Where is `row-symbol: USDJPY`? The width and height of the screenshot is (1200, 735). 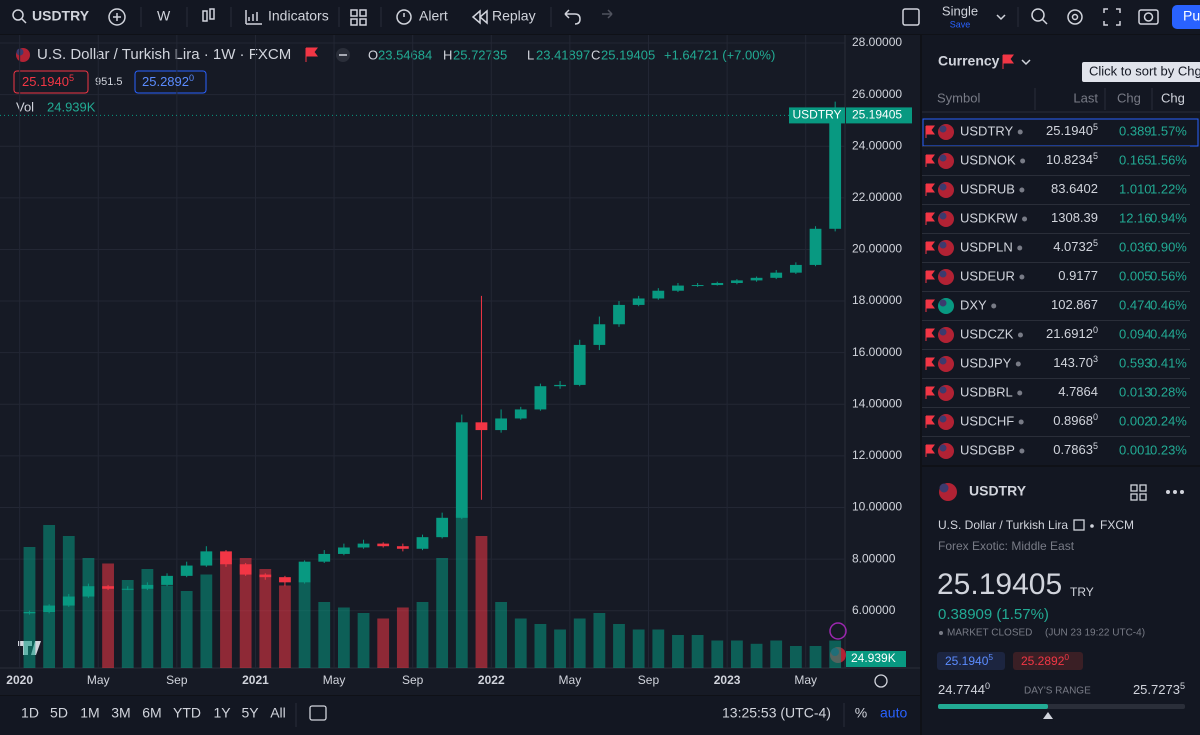
row-symbol: USDJPY is located at coordinates (986, 362).